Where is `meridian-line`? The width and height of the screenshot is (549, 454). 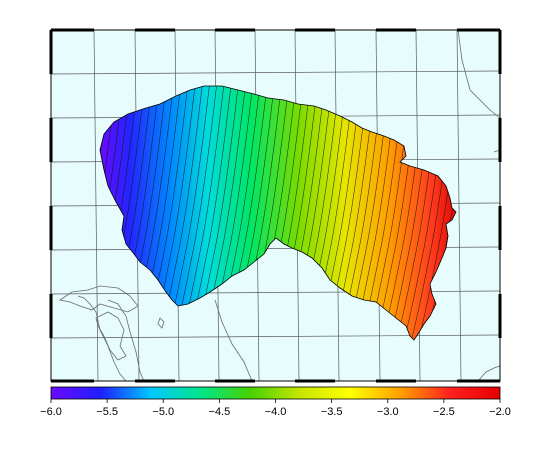
meridian-line is located at coordinates (459, 205).